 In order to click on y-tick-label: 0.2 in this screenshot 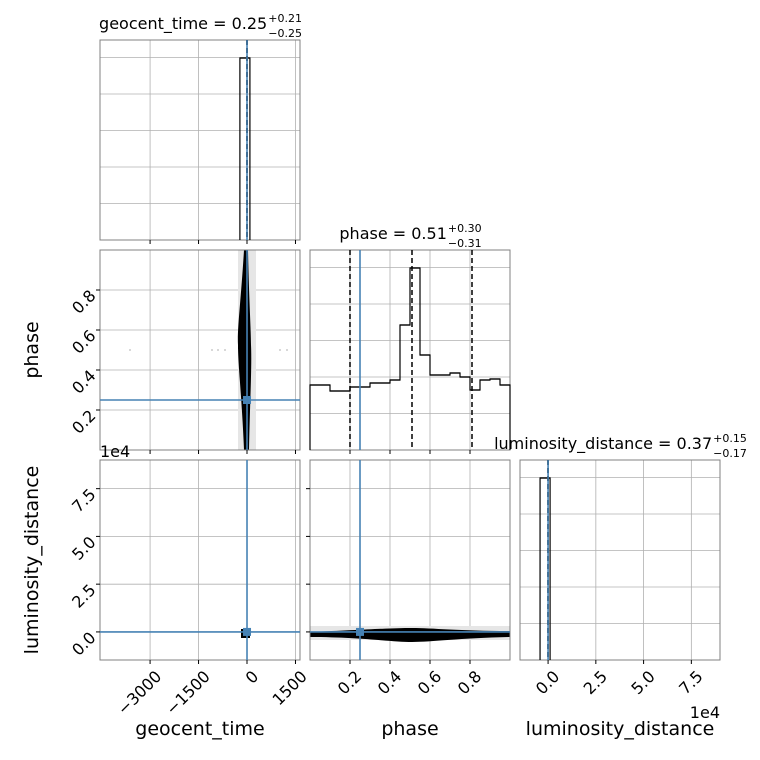, I will do `click(83, 421)`.